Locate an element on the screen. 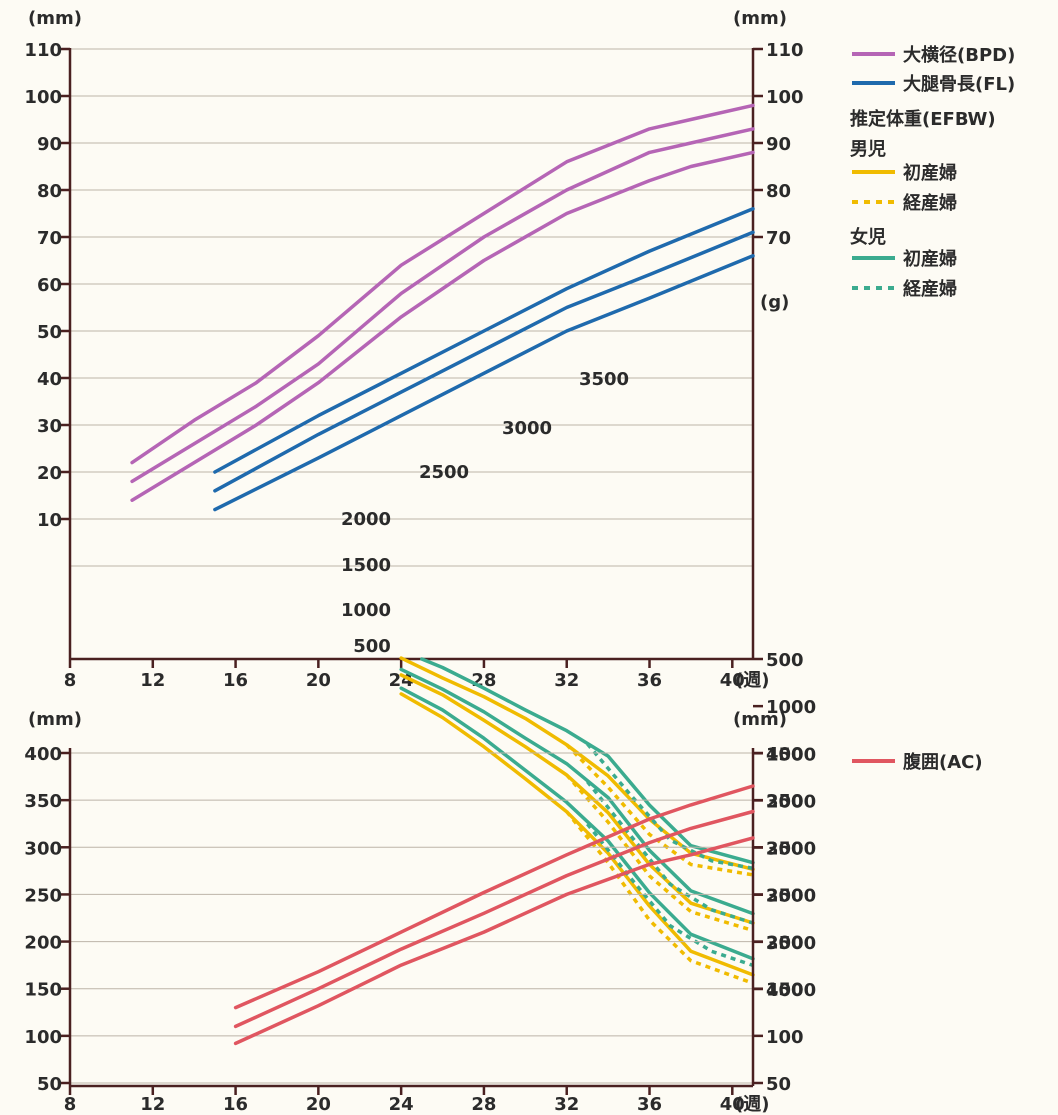 The image size is (1058, 1115). g-tick-label: 3000 is located at coordinates (791, 896).